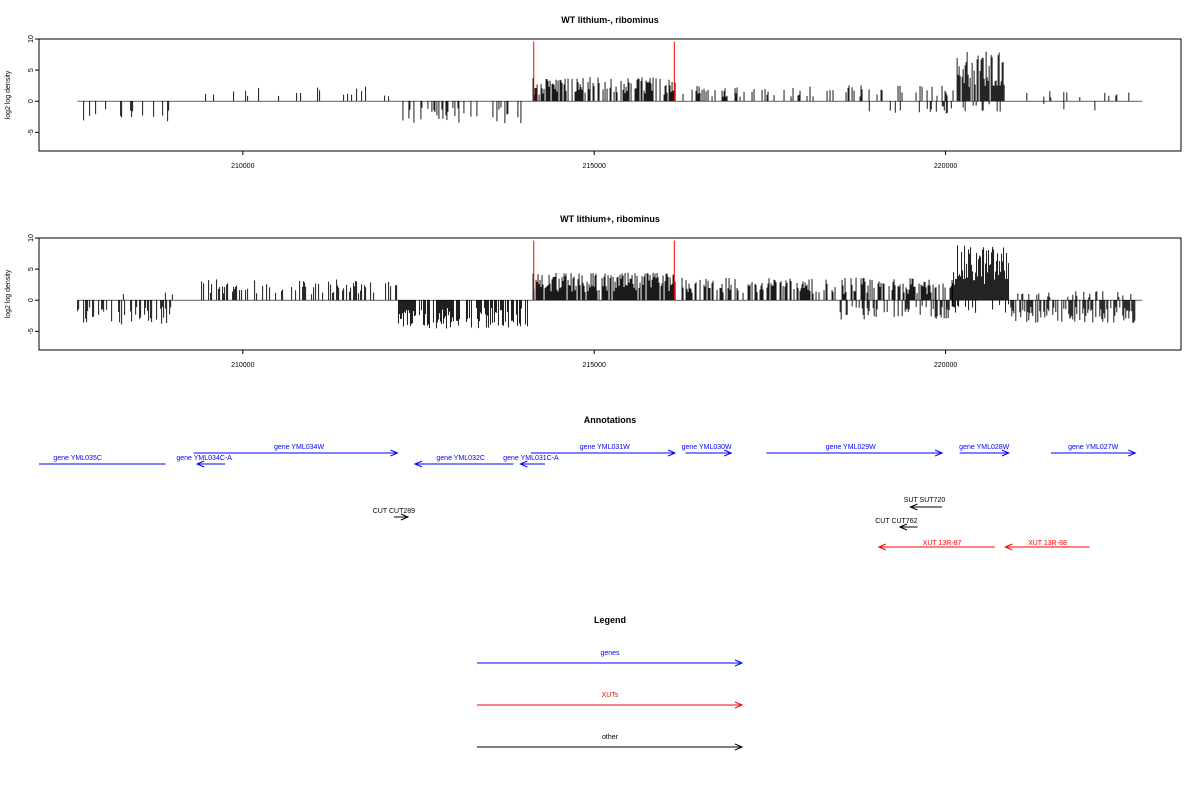 The image size is (1200, 800). Describe the element at coordinates (610, 620) in the screenshot. I see `legend-title: Legend` at that location.